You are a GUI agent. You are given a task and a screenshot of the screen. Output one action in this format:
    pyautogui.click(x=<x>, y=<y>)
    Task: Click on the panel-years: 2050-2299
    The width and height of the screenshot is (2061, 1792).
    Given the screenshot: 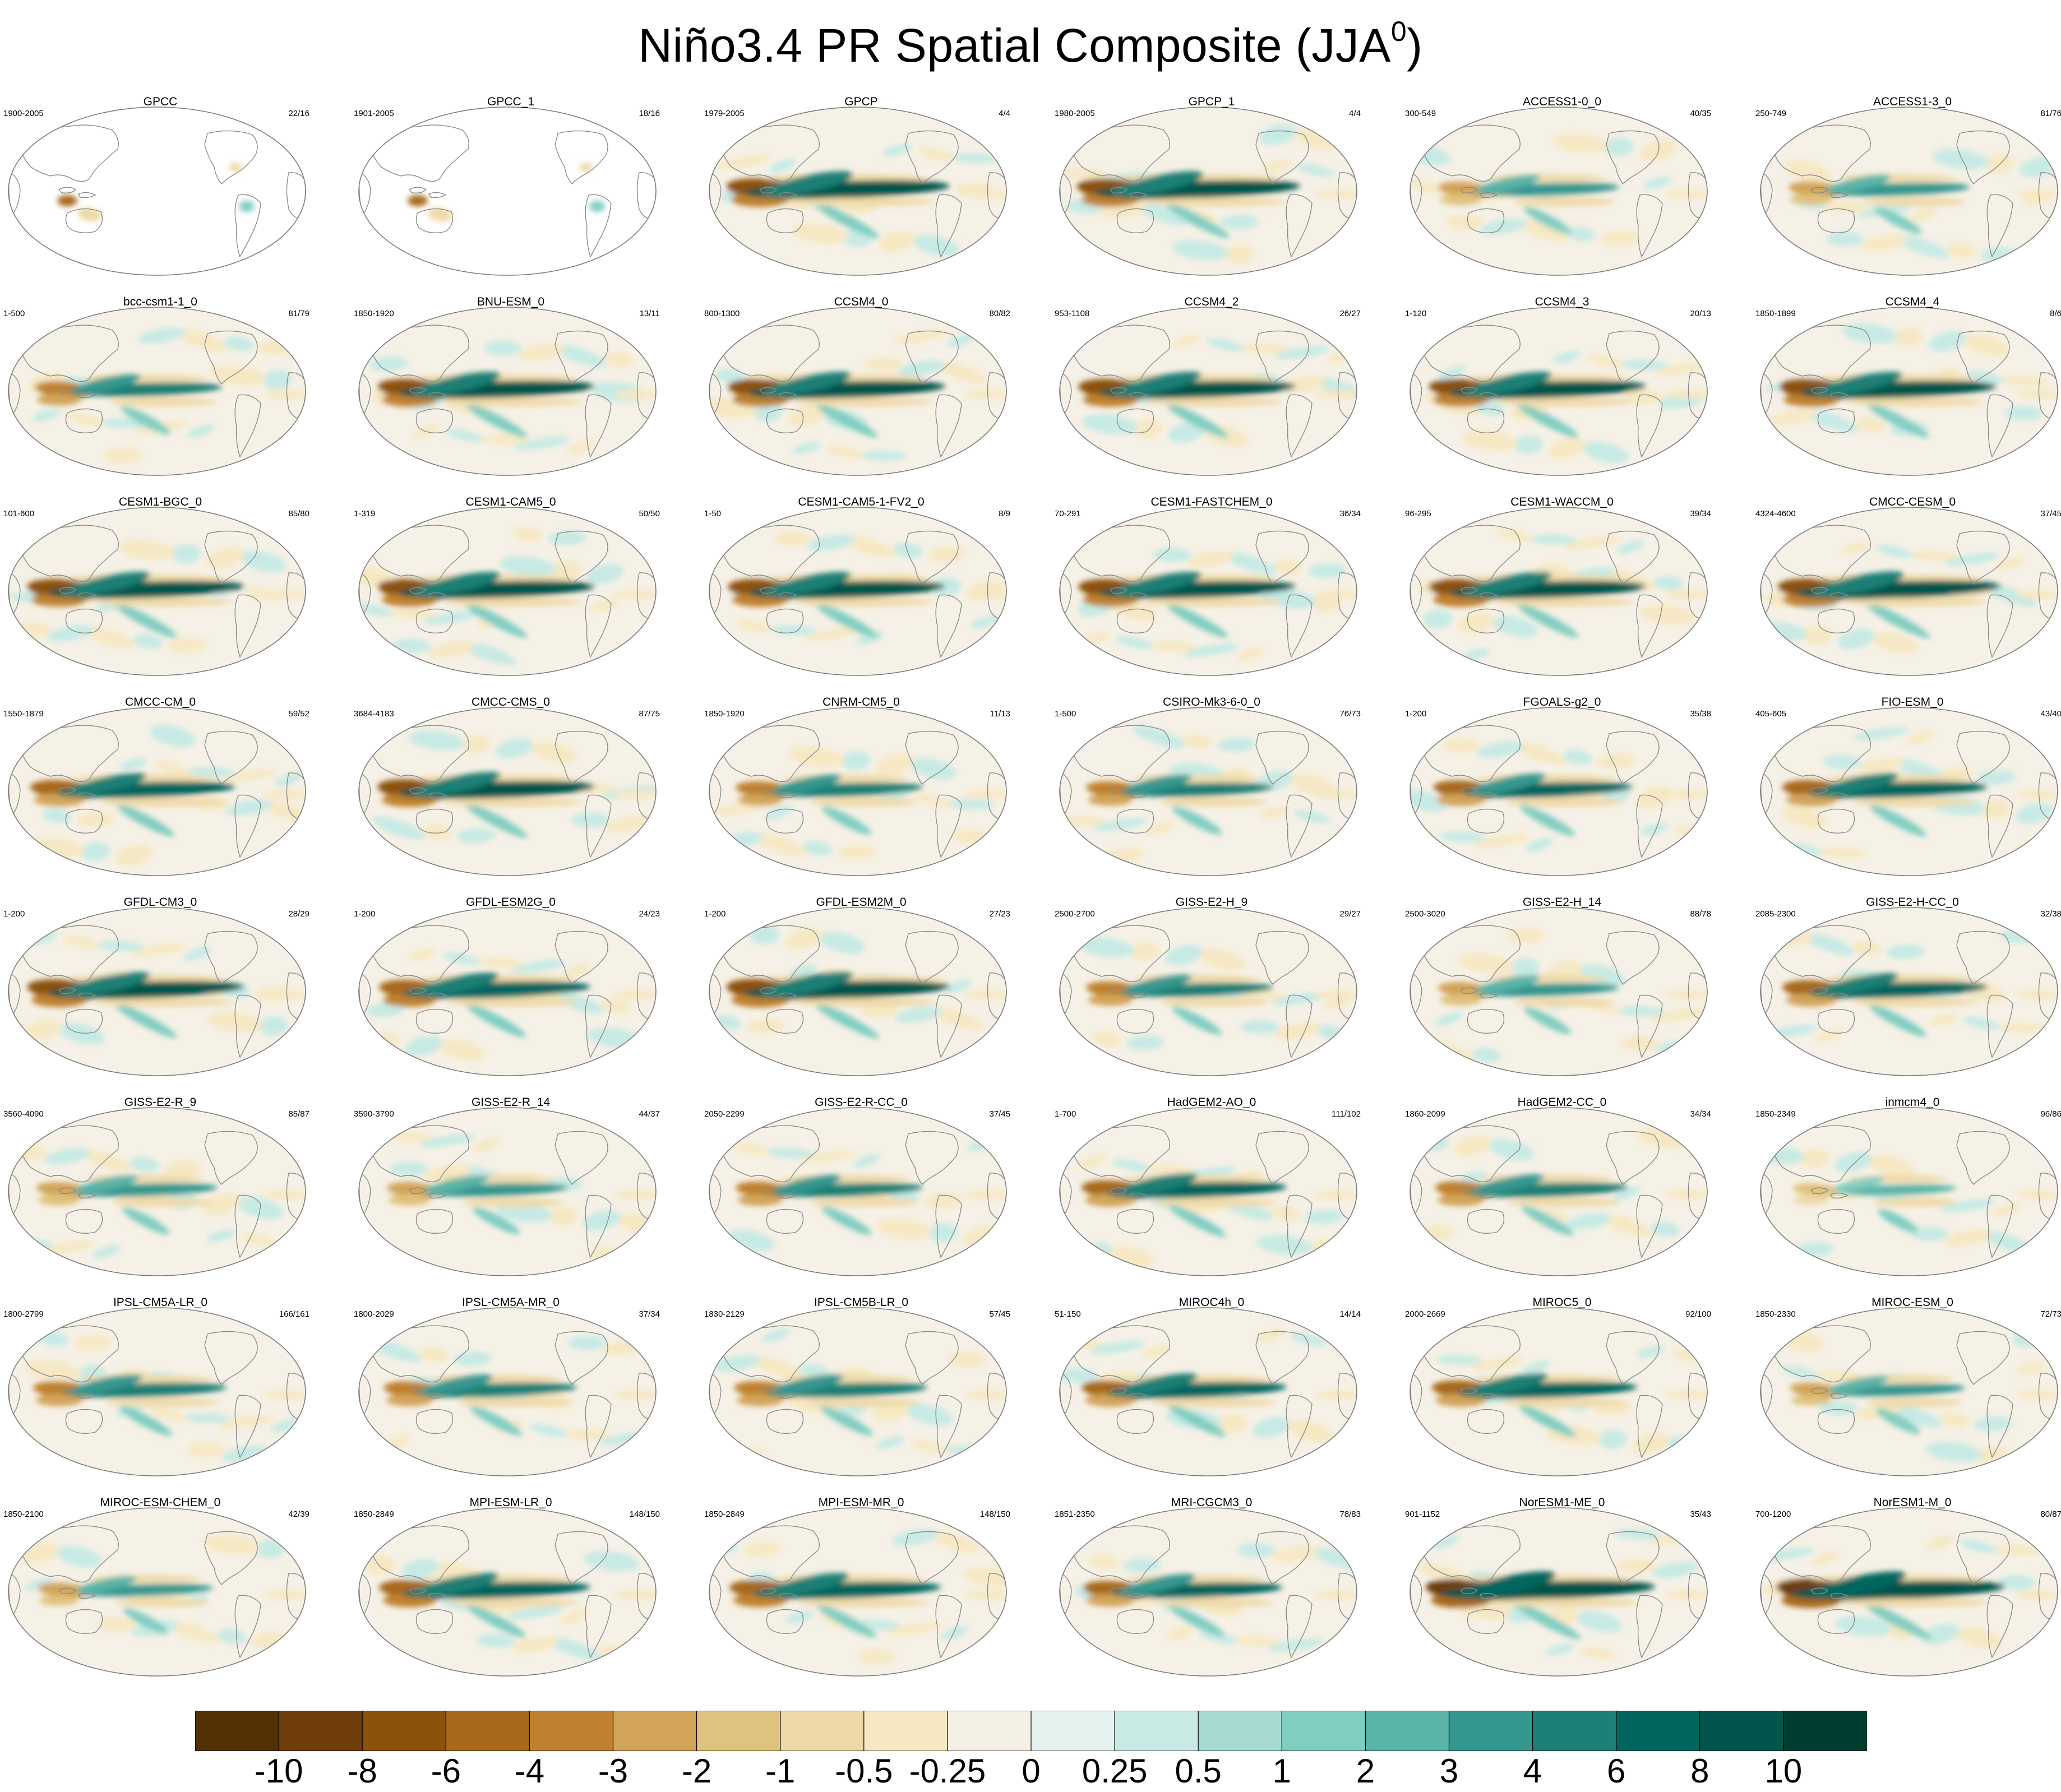 What is the action you would take?
    pyautogui.click(x=725, y=1114)
    